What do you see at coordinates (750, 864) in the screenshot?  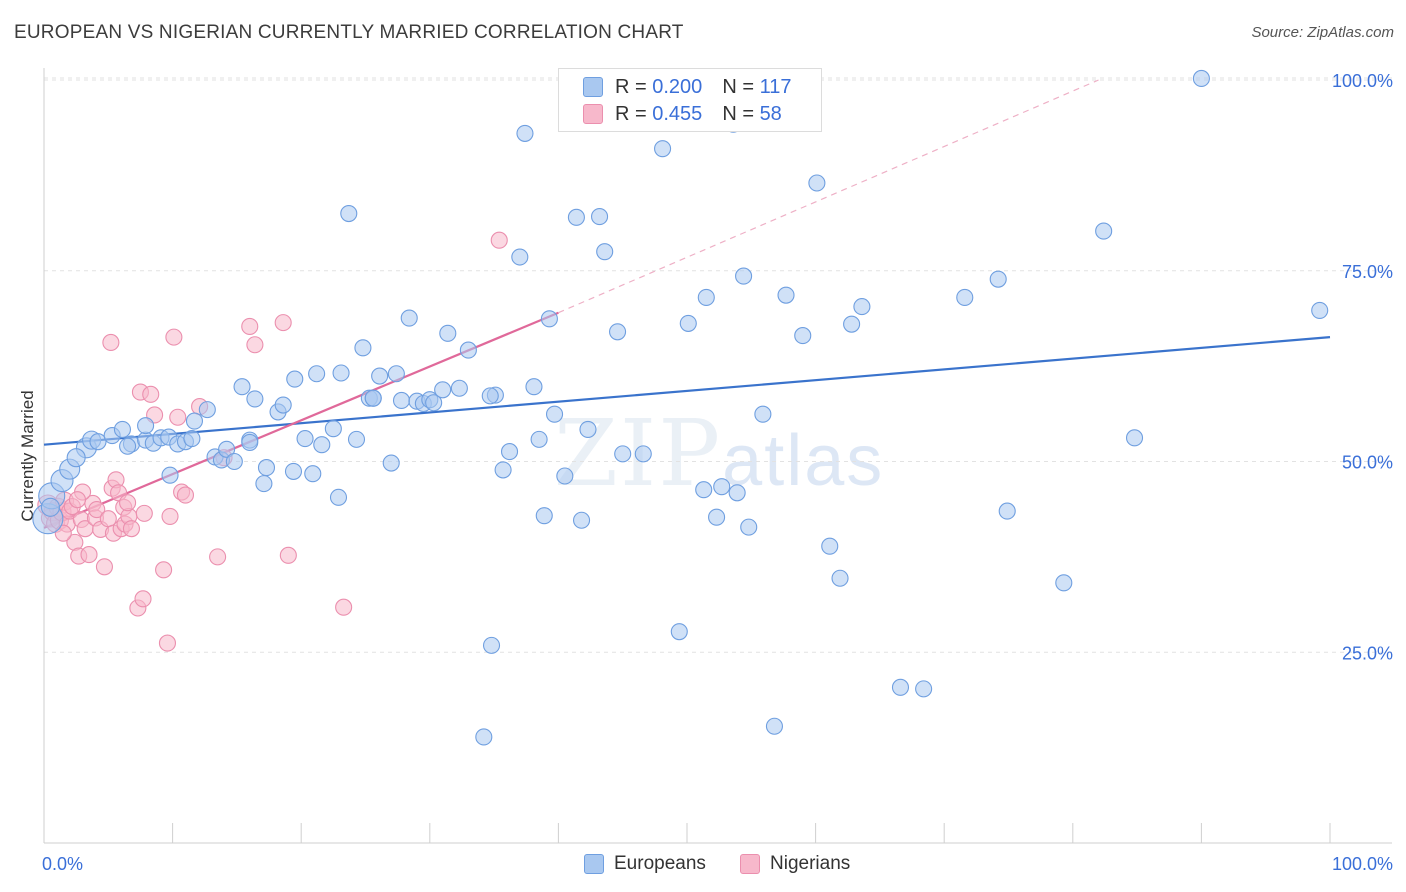 I see `nigerian-legend-swatch` at bounding box center [750, 864].